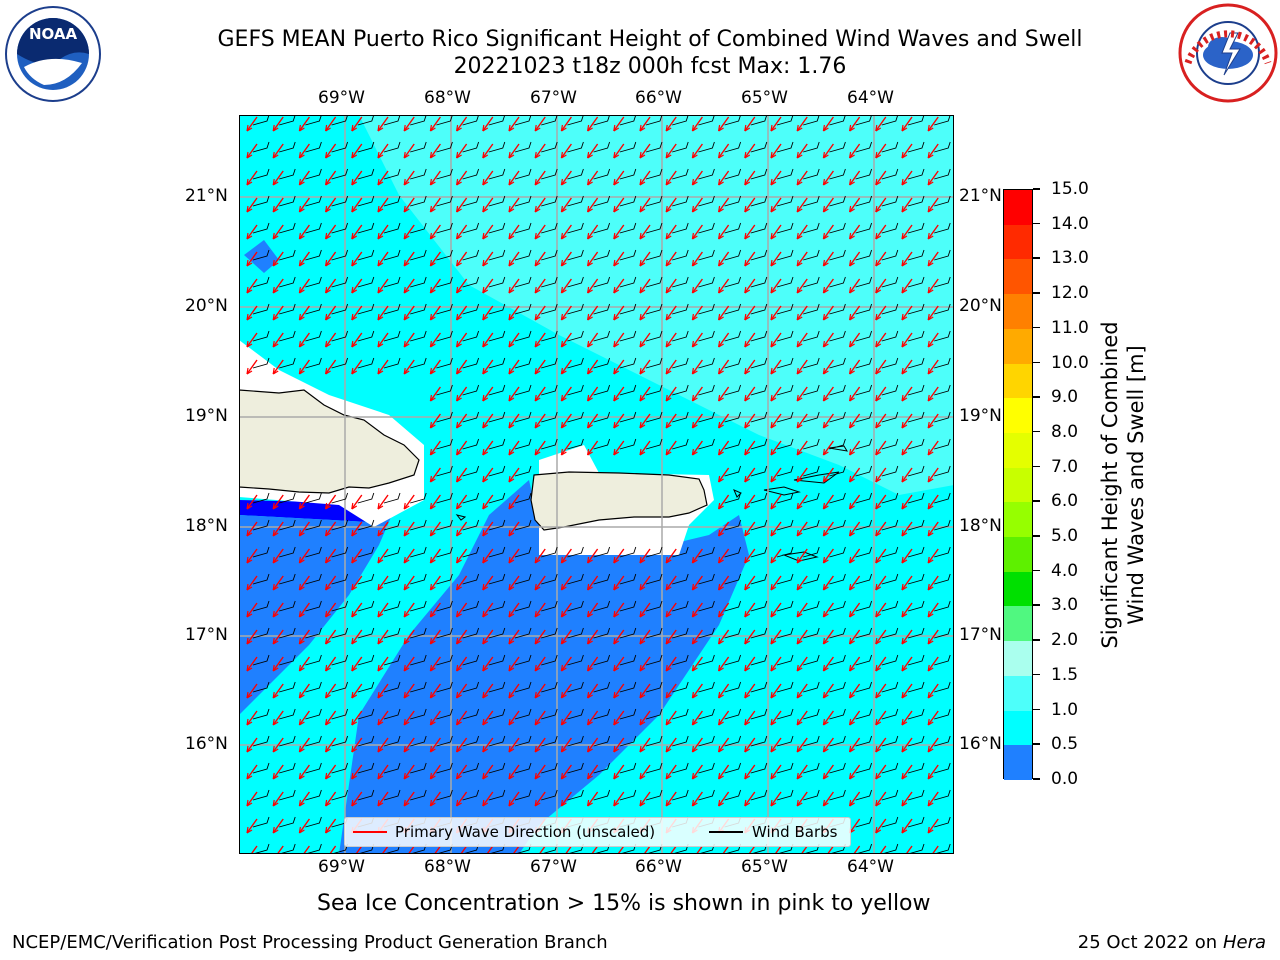 This screenshot has height=960, width=1280. What do you see at coordinates (1070, 293) in the screenshot?
I see `colorbar-tick-label: 12.0` at bounding box center [1070, 293].